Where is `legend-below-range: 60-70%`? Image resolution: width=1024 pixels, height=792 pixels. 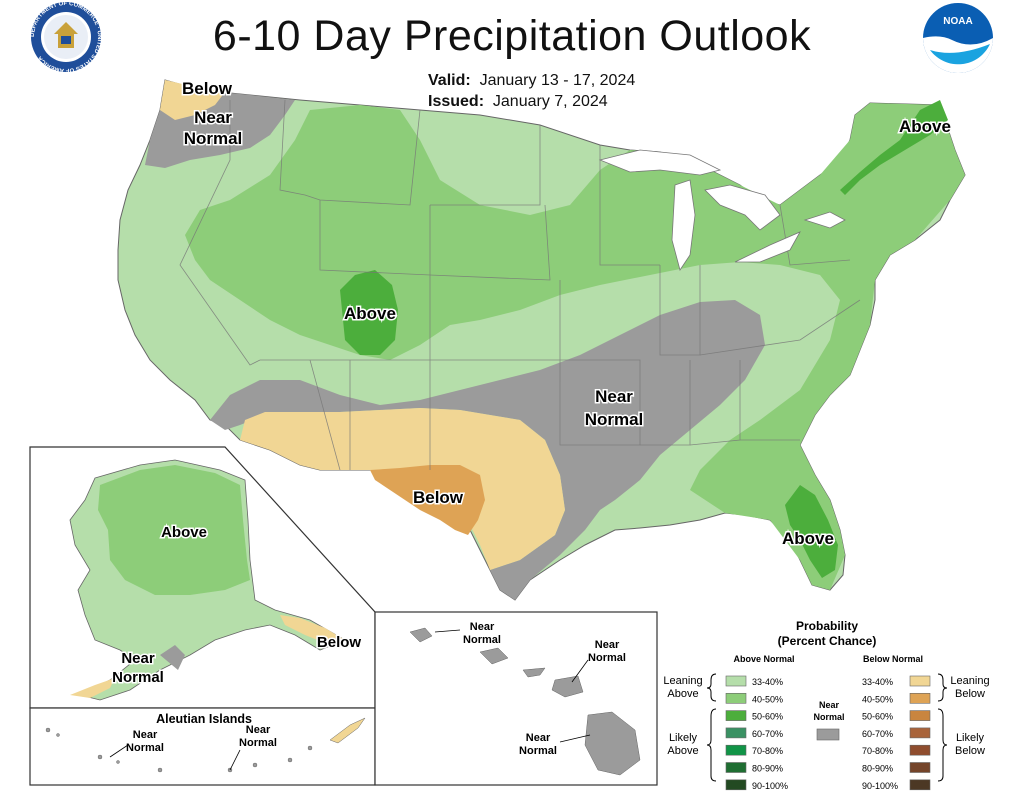 legend-below-range: 60-70% is located at coordinates (877, 734).